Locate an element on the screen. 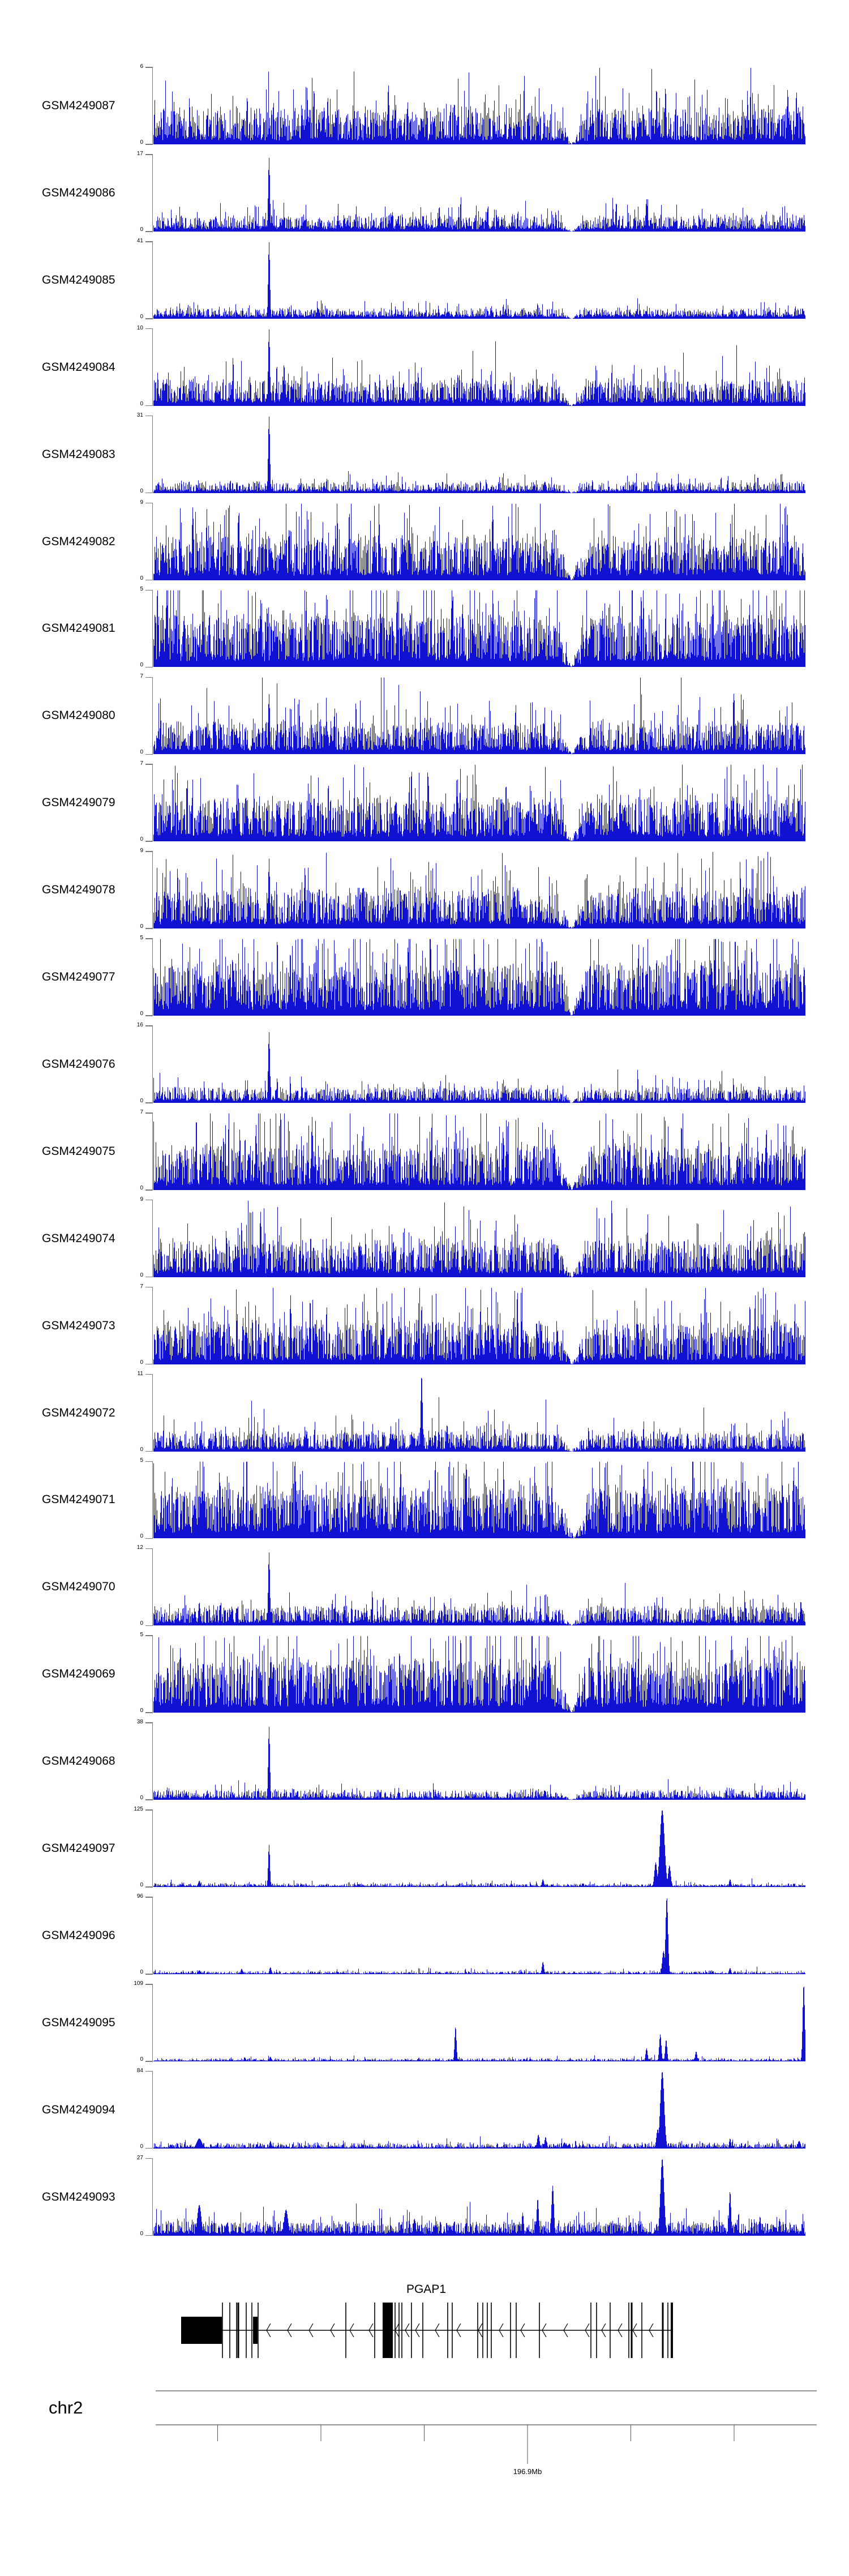  track-label: GSM4249081 is located at coordinates (78, 628).